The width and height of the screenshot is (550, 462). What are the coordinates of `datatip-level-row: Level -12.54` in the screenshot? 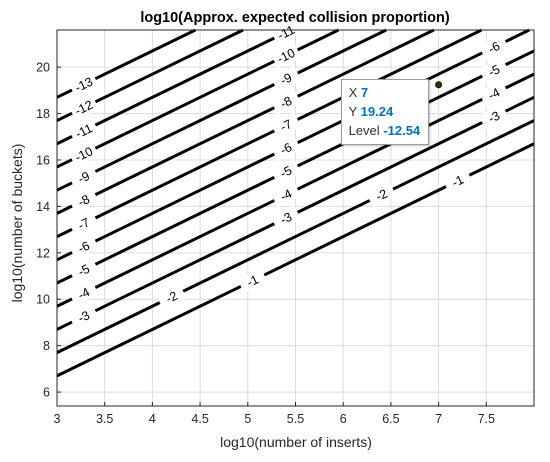 It's located at (385, 130).